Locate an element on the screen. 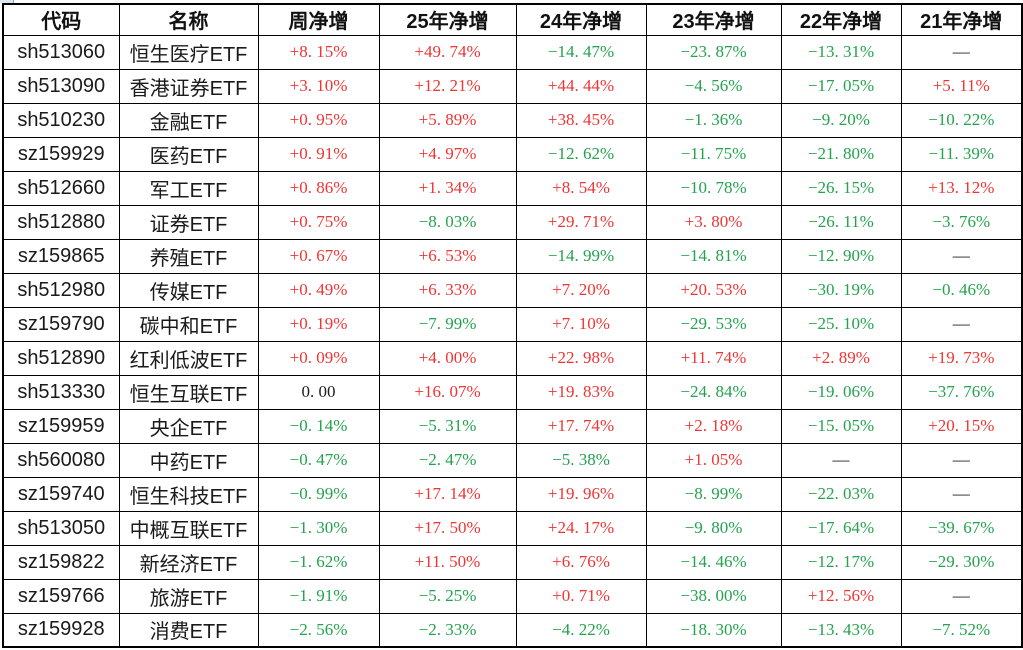 The image size is (1023, 650). value-cell-24年净增: −5. 38% is located at coordinates (581, 460).